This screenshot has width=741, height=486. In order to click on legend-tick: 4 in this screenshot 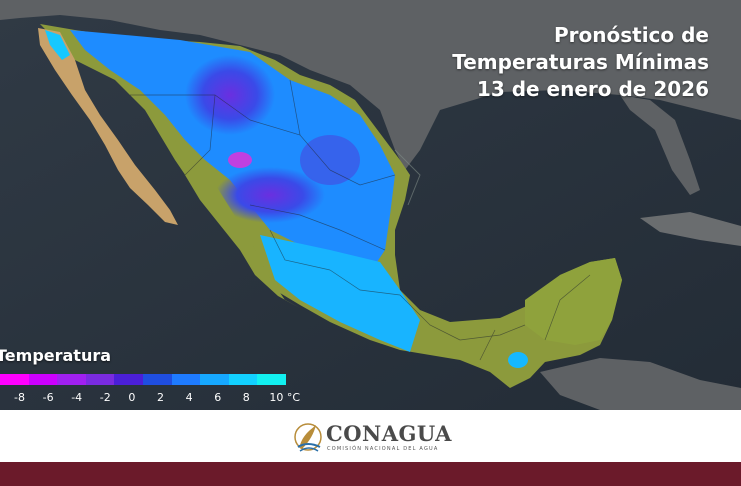, I will do `click(189, 397)`.